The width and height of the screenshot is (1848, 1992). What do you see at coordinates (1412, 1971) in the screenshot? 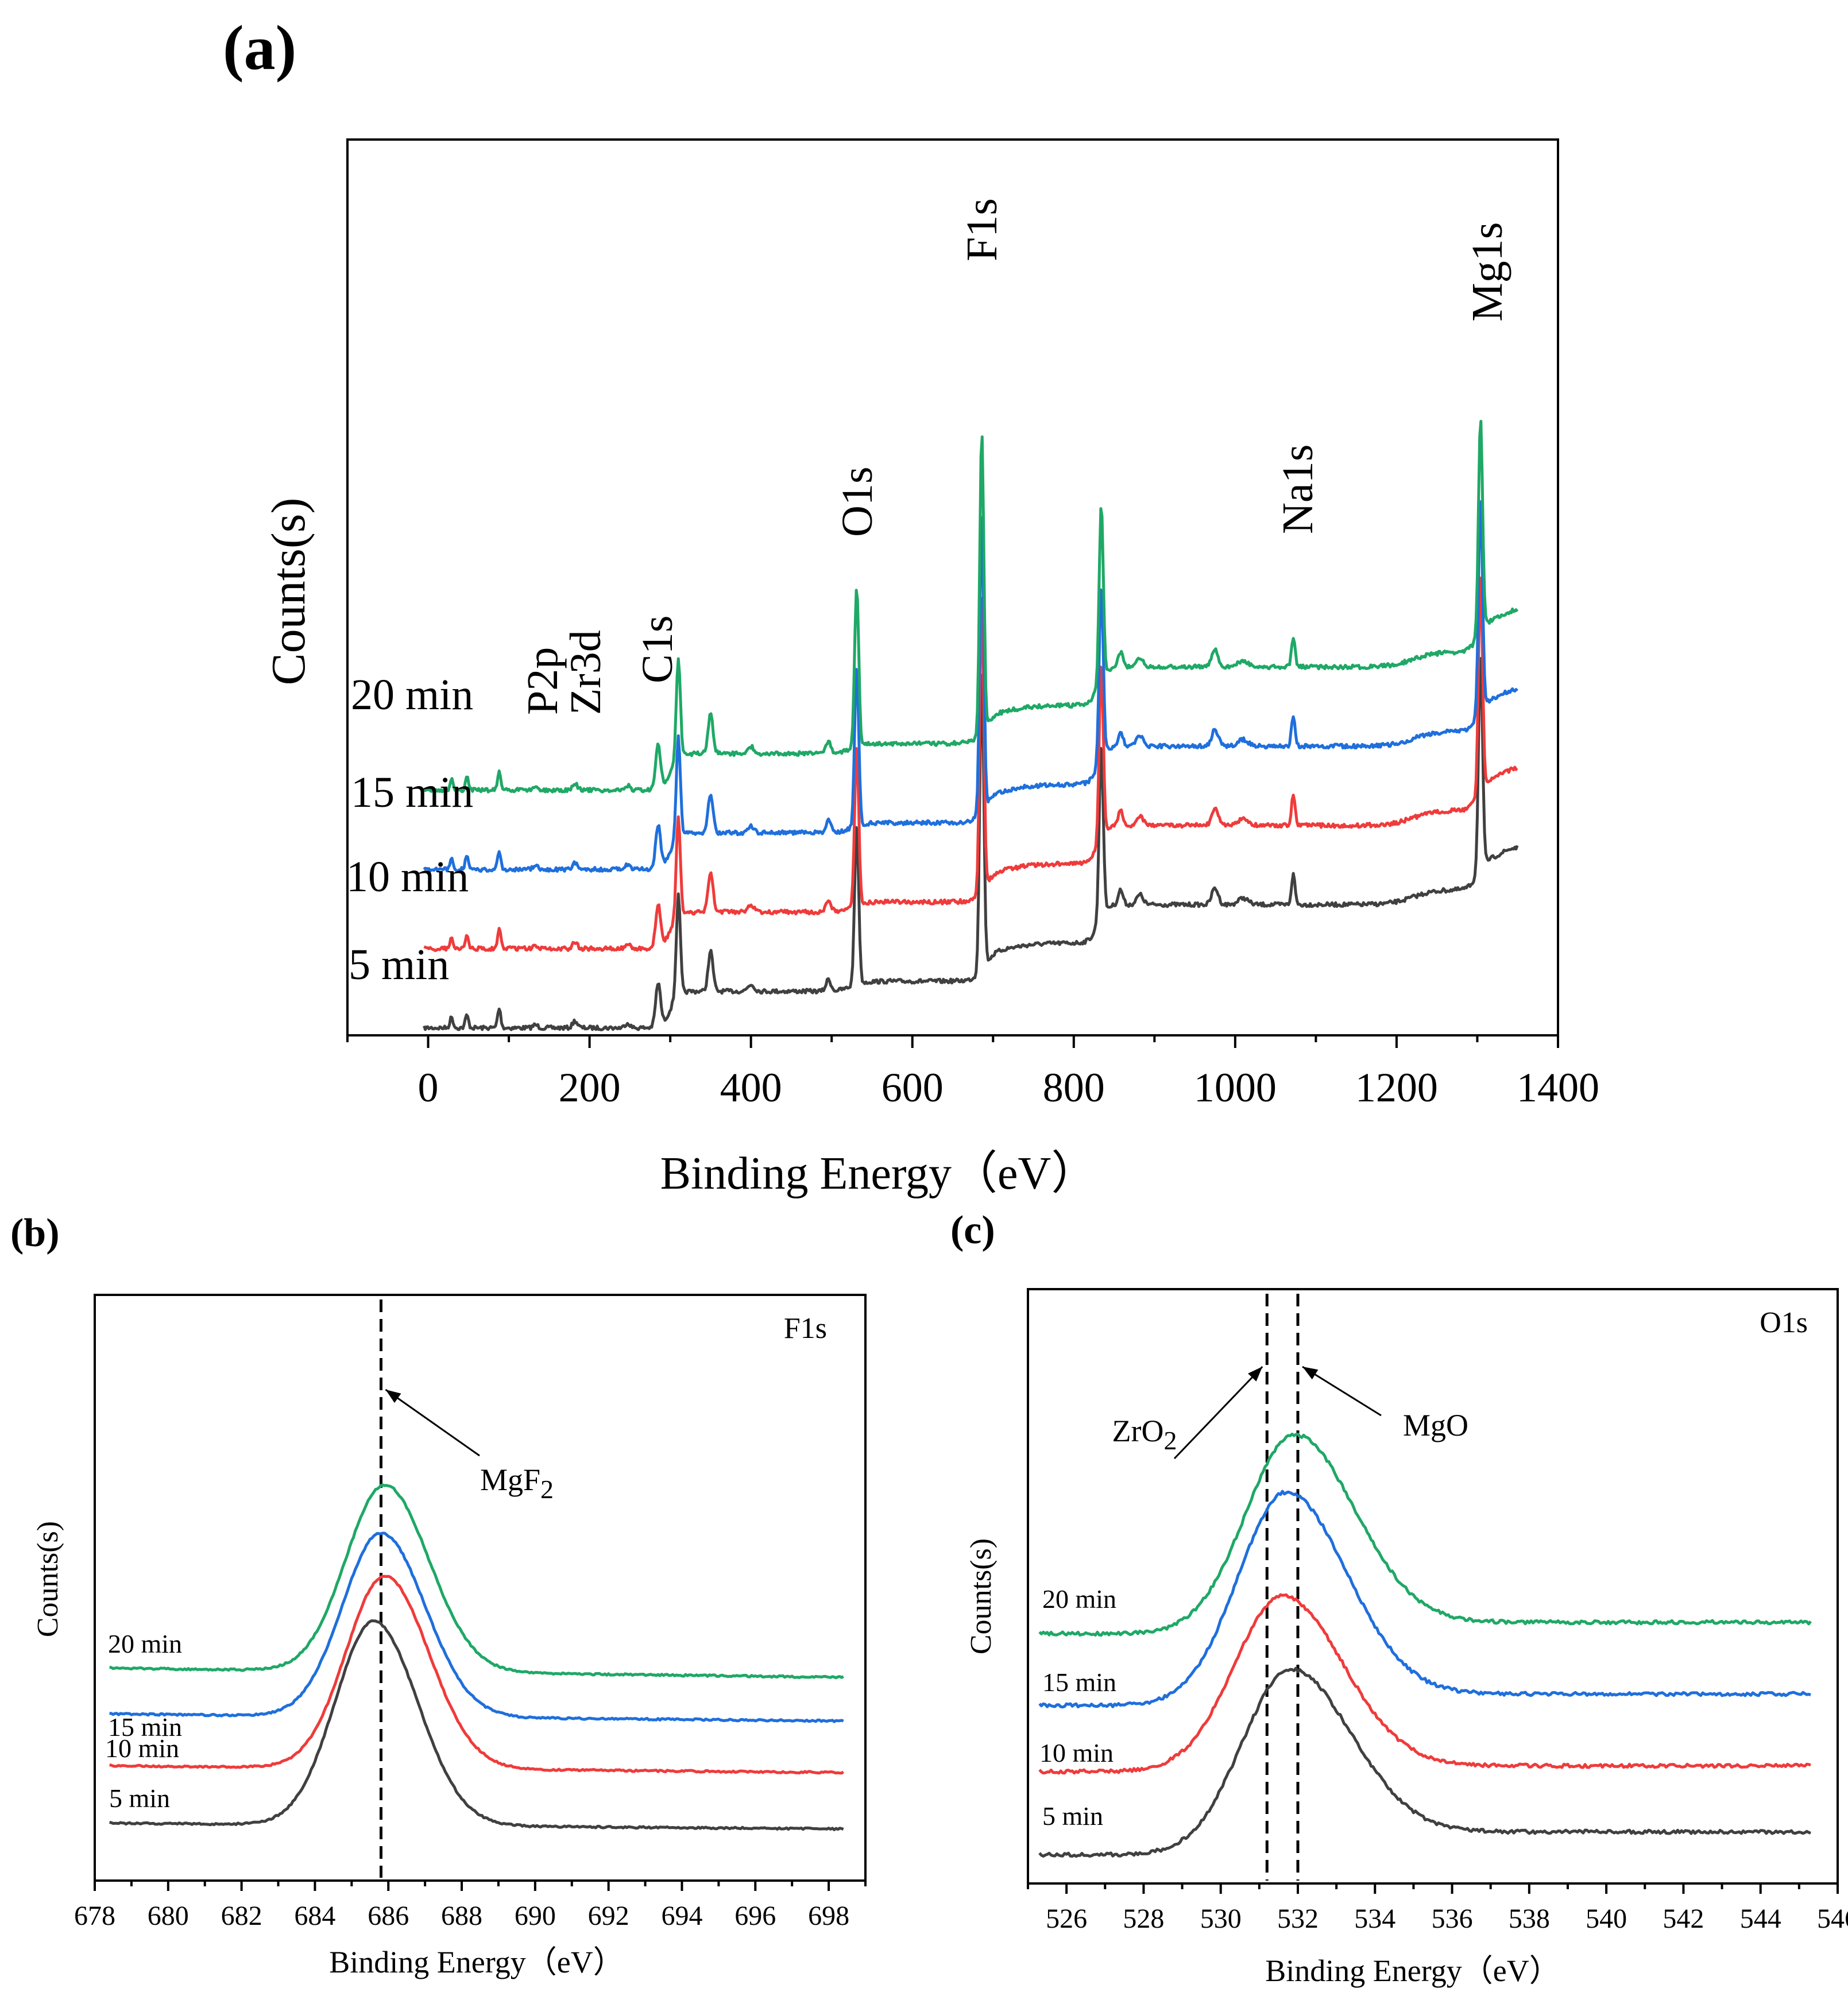
I see `panel-c-x-axis-title: Binding Energy（eV）` at bounding box center [1412, 1971].